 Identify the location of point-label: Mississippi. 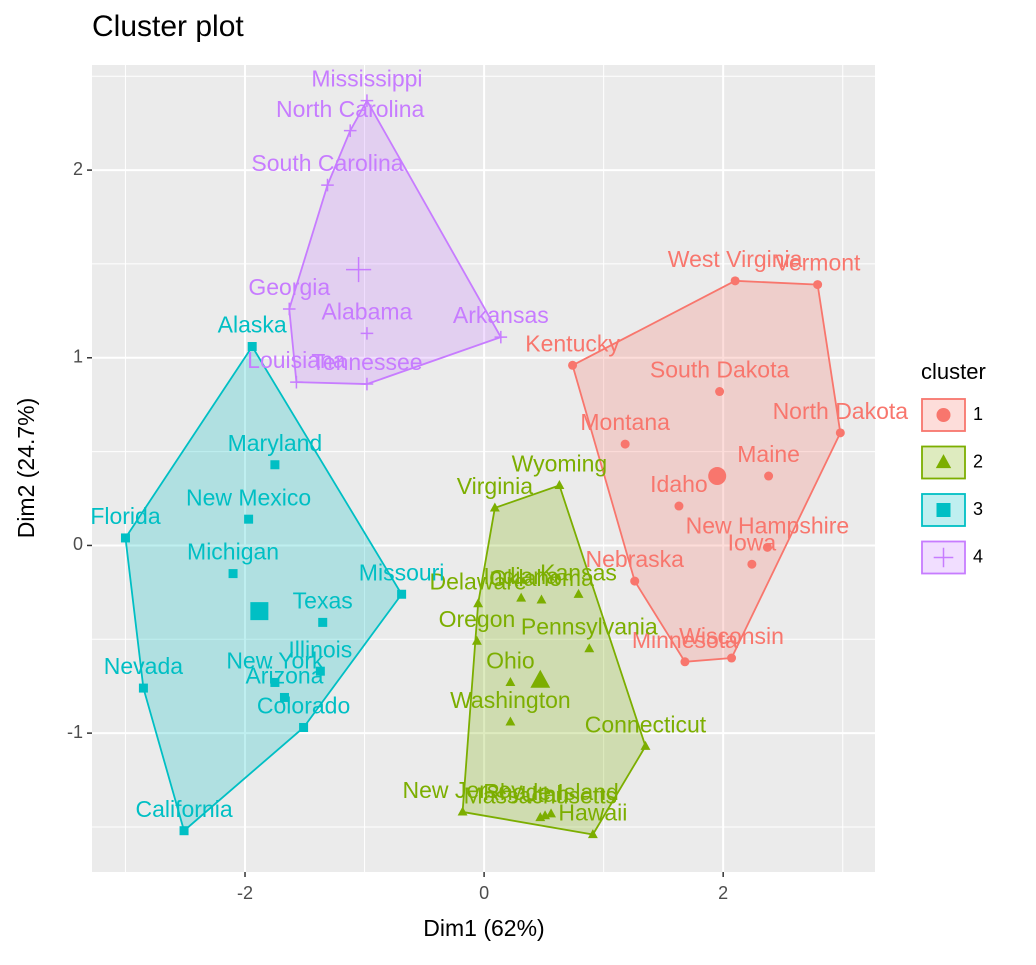
(366, 79).